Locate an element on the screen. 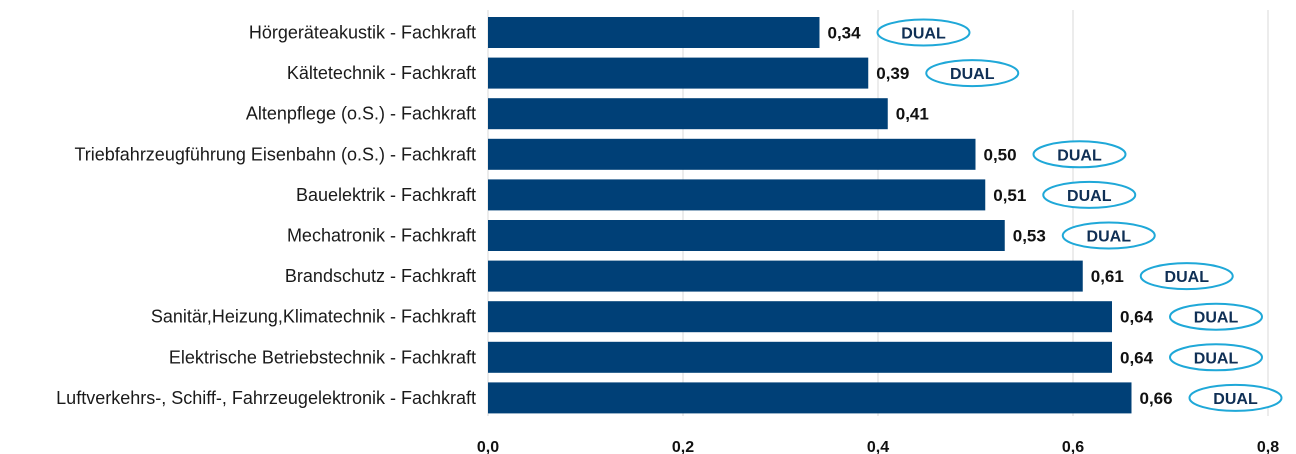  value-label: 0,53 is located at coordinates (1029, 236).